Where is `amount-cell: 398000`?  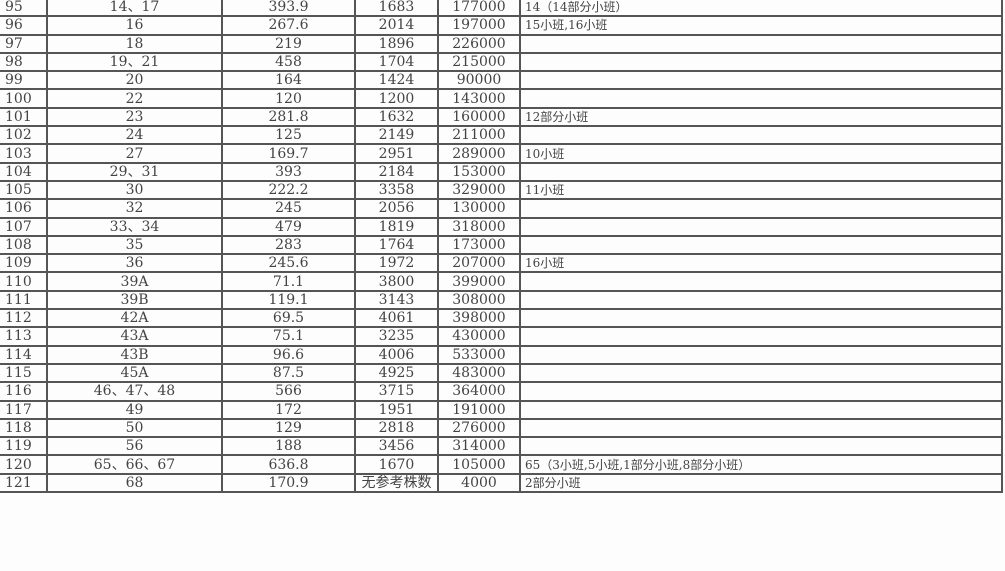 amount-cell: 398000 is located at coordinates (479, 318).